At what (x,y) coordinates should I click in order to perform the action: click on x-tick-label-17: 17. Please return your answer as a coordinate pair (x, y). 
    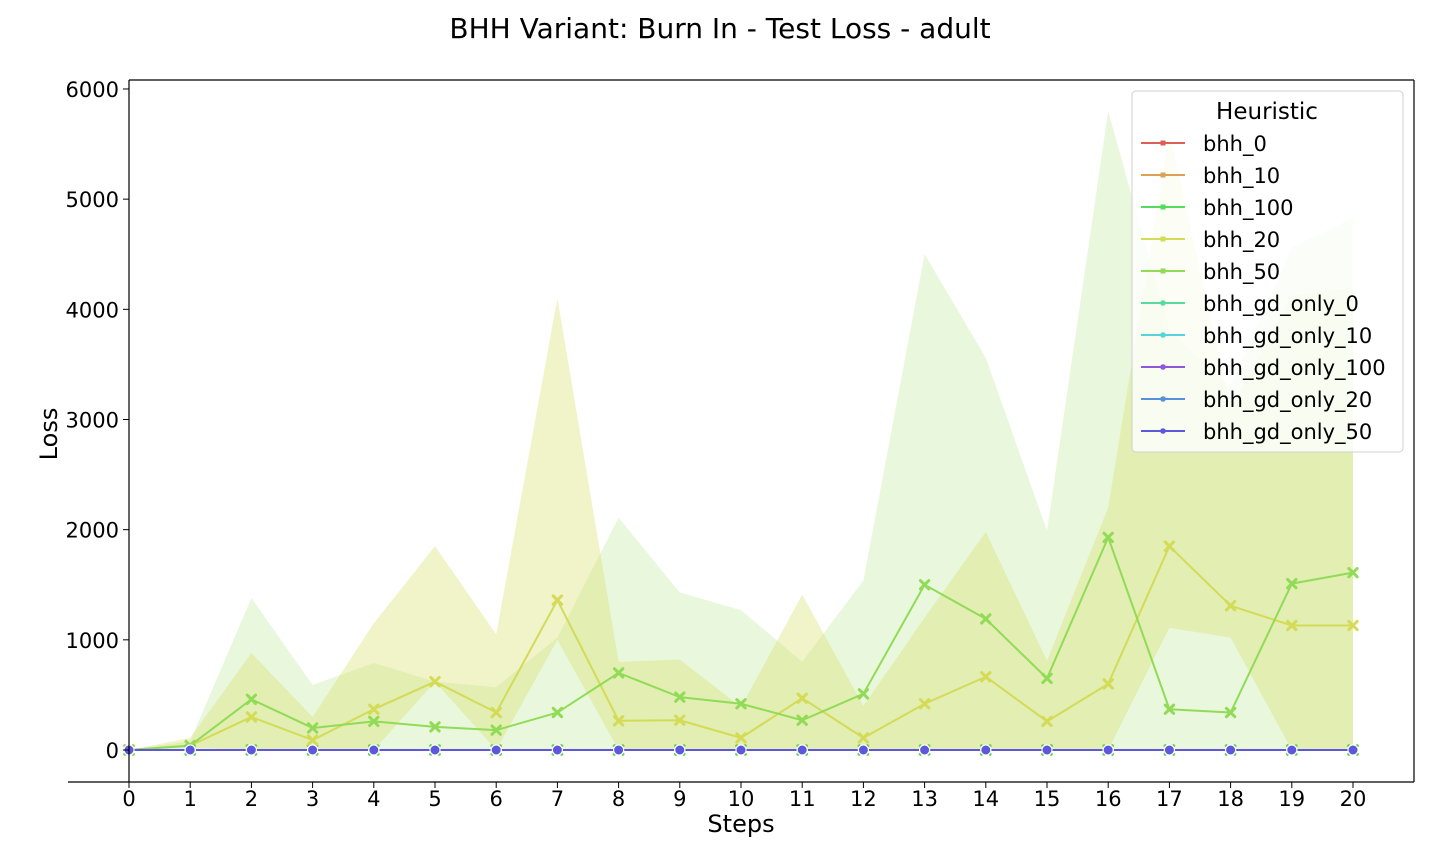
    Looking at the image, I should click on (1169, 799).